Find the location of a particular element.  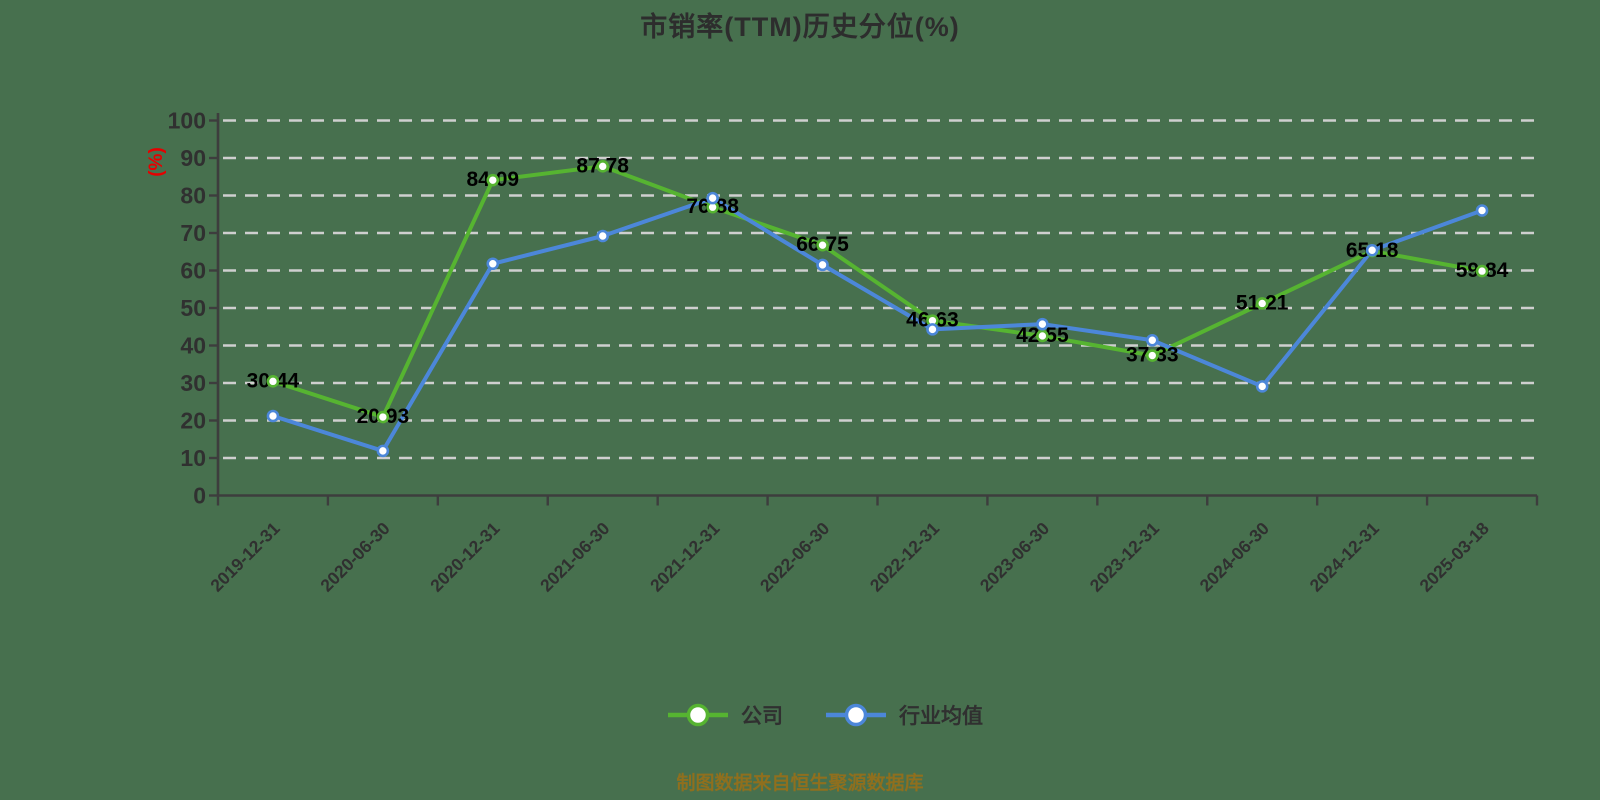

x-axis-label: 2023-06-30 is located at coordinates (1015, 557).